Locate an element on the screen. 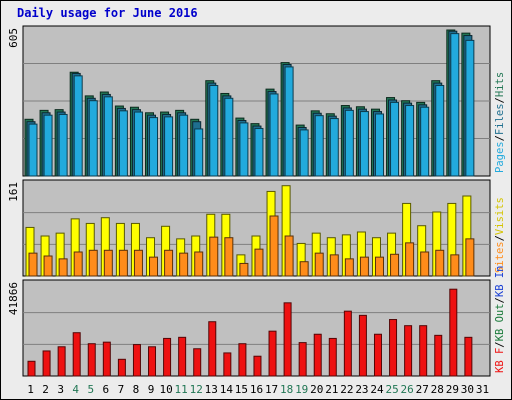 Image resolution: width=512 pixels, height=400 pixels. legend-item-bottom-2: KB Out is located at coordinates (500, 322).